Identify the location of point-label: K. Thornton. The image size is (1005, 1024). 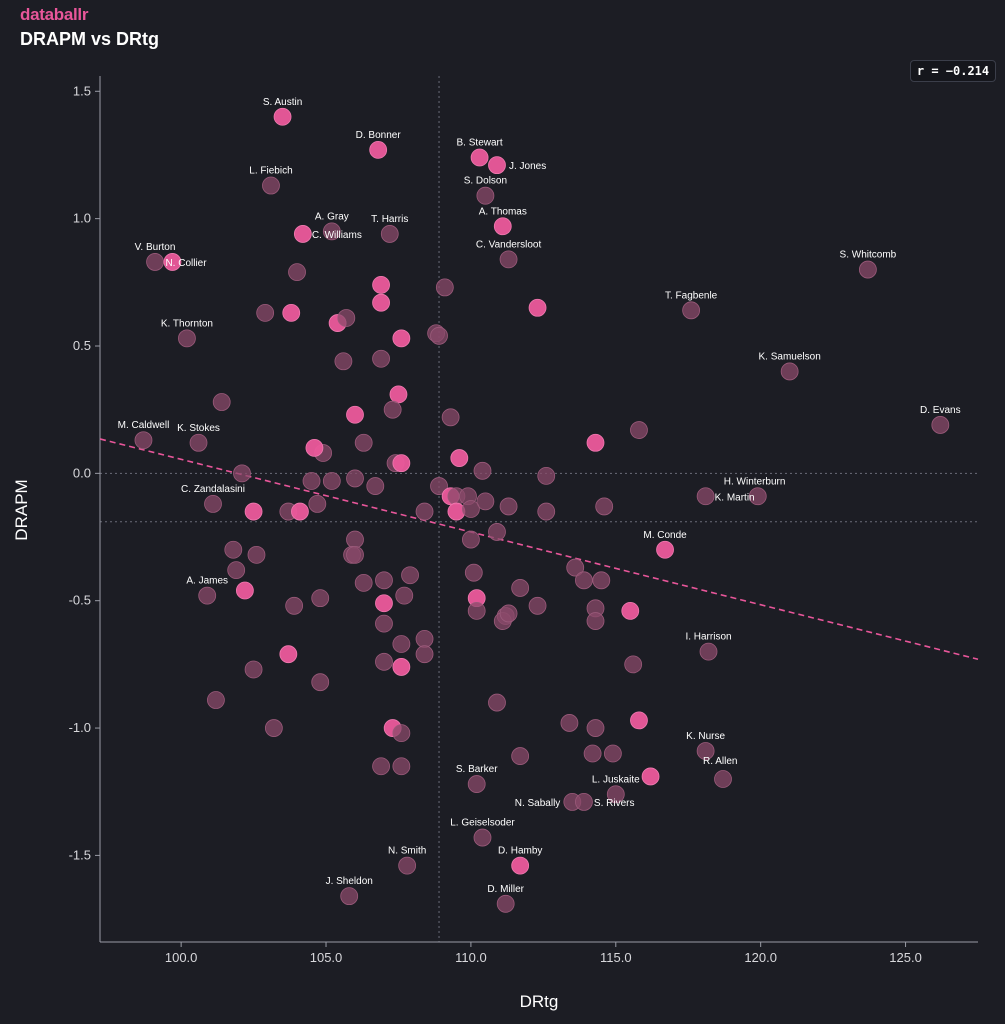
(187, 323).